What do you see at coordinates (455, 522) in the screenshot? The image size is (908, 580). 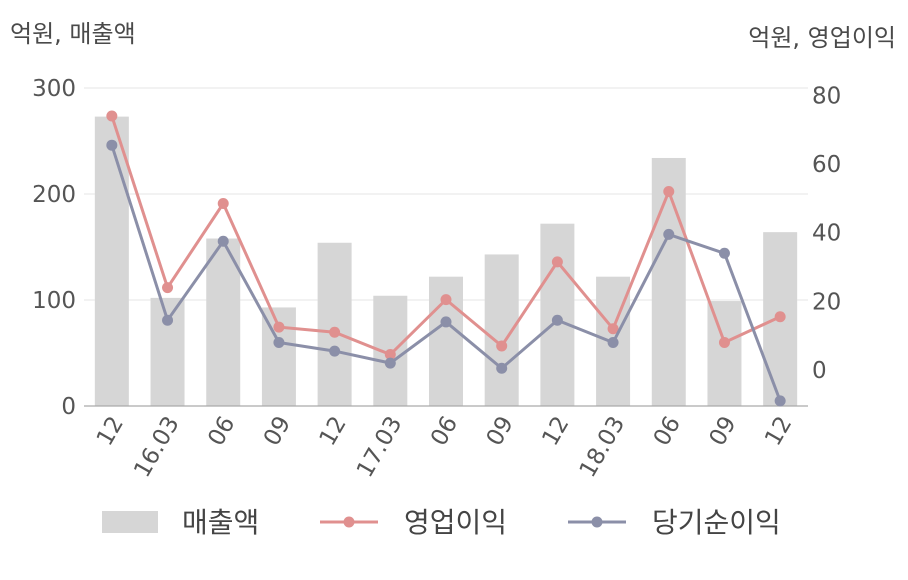 I see `legend-label: 영업이익` at bounding box center [455, 522].